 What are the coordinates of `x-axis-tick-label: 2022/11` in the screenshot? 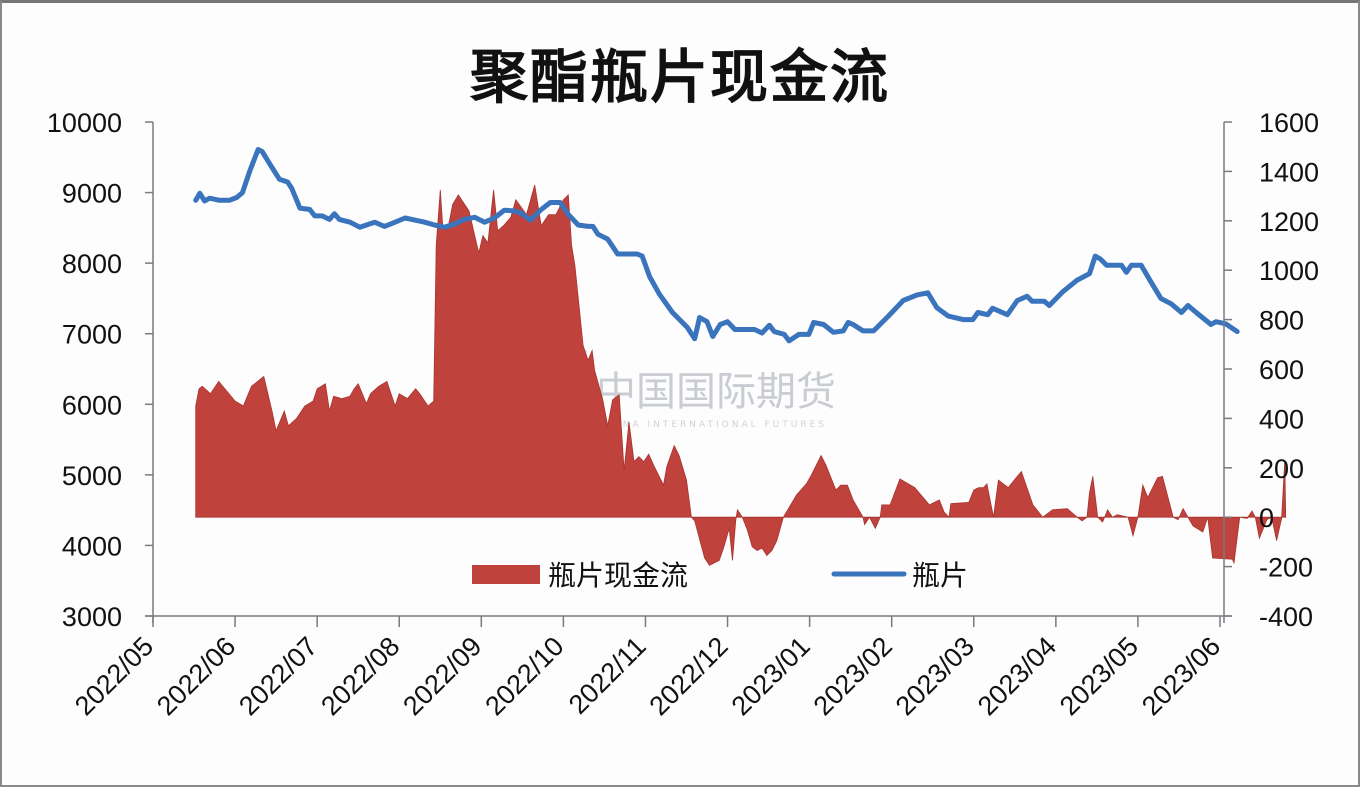 It's located at (607, 675).